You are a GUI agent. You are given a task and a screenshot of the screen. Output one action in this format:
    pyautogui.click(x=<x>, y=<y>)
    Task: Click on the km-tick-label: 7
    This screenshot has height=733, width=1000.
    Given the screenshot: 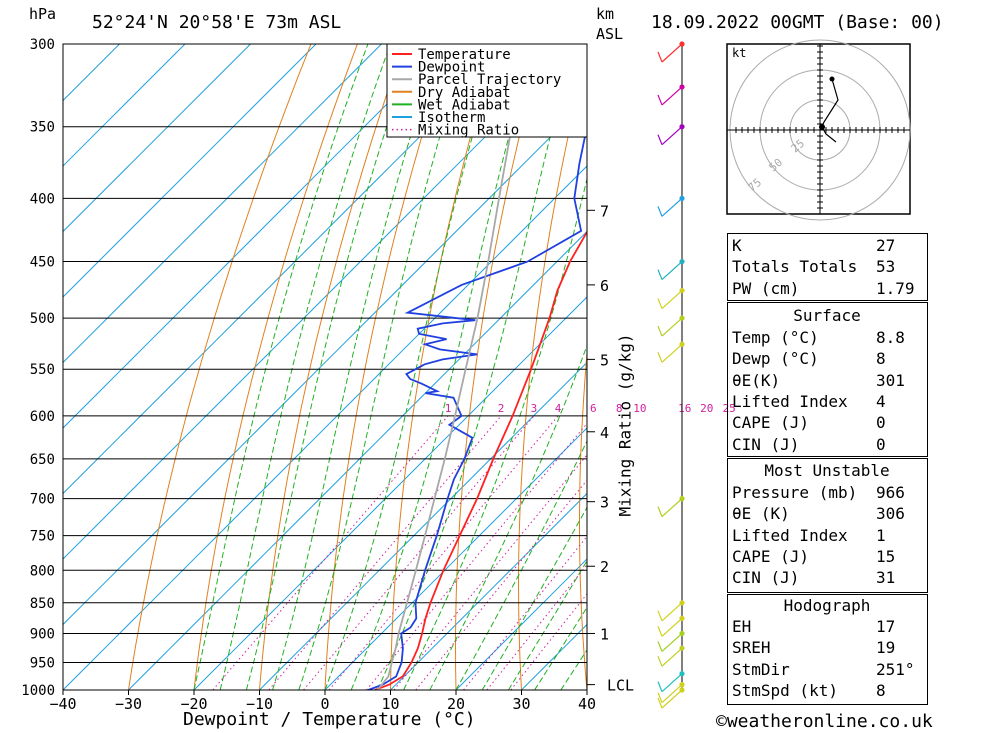 What is the action you would take?
    pyautogui.click(x=604, y=211)
    